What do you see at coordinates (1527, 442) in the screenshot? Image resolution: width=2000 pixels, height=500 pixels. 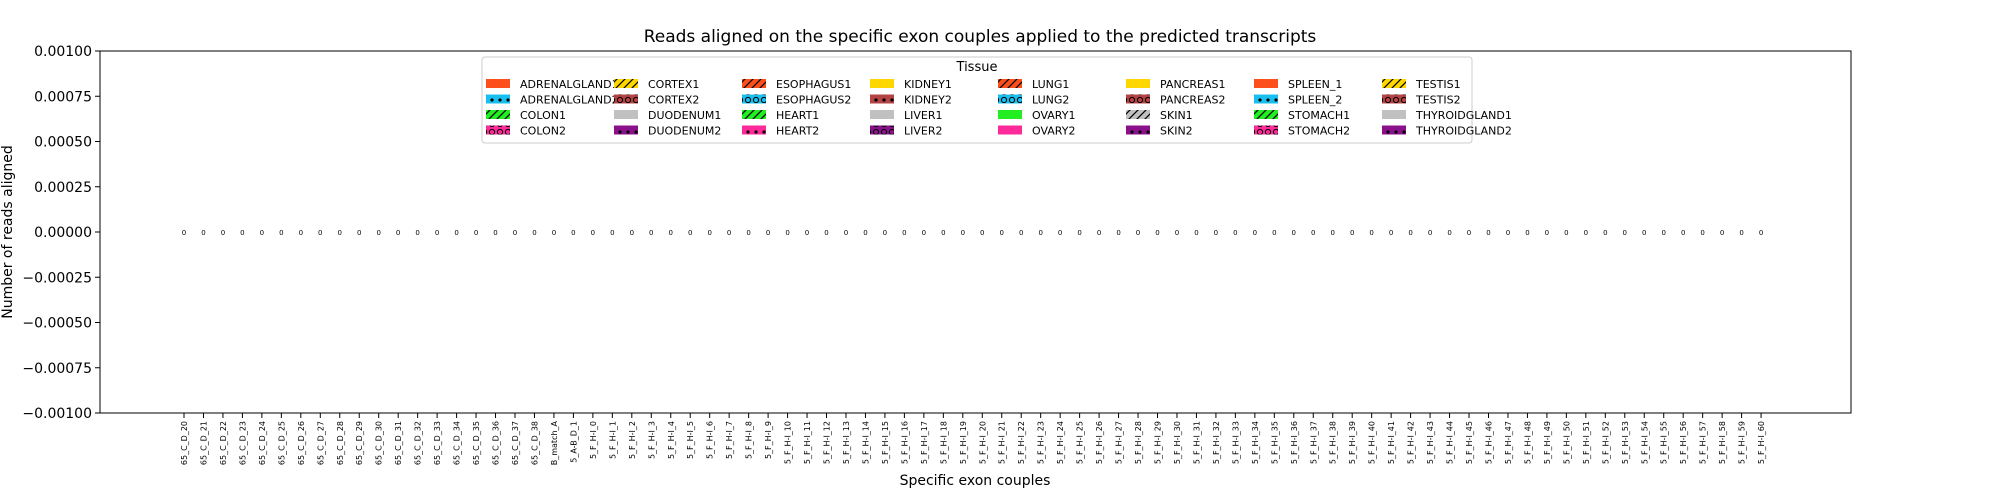 I see `x-tick-label: 5_F_H-I_48` at bounding box center [1527, 442].